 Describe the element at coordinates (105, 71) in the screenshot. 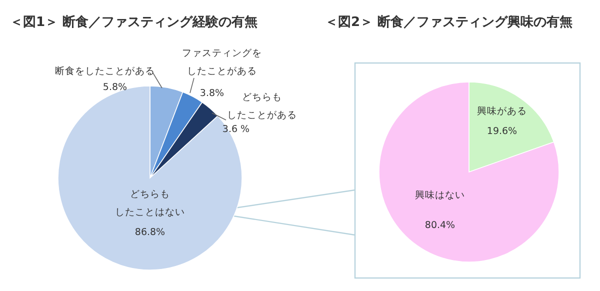

I see `slice-label: 断食をしたことがある` at that location.